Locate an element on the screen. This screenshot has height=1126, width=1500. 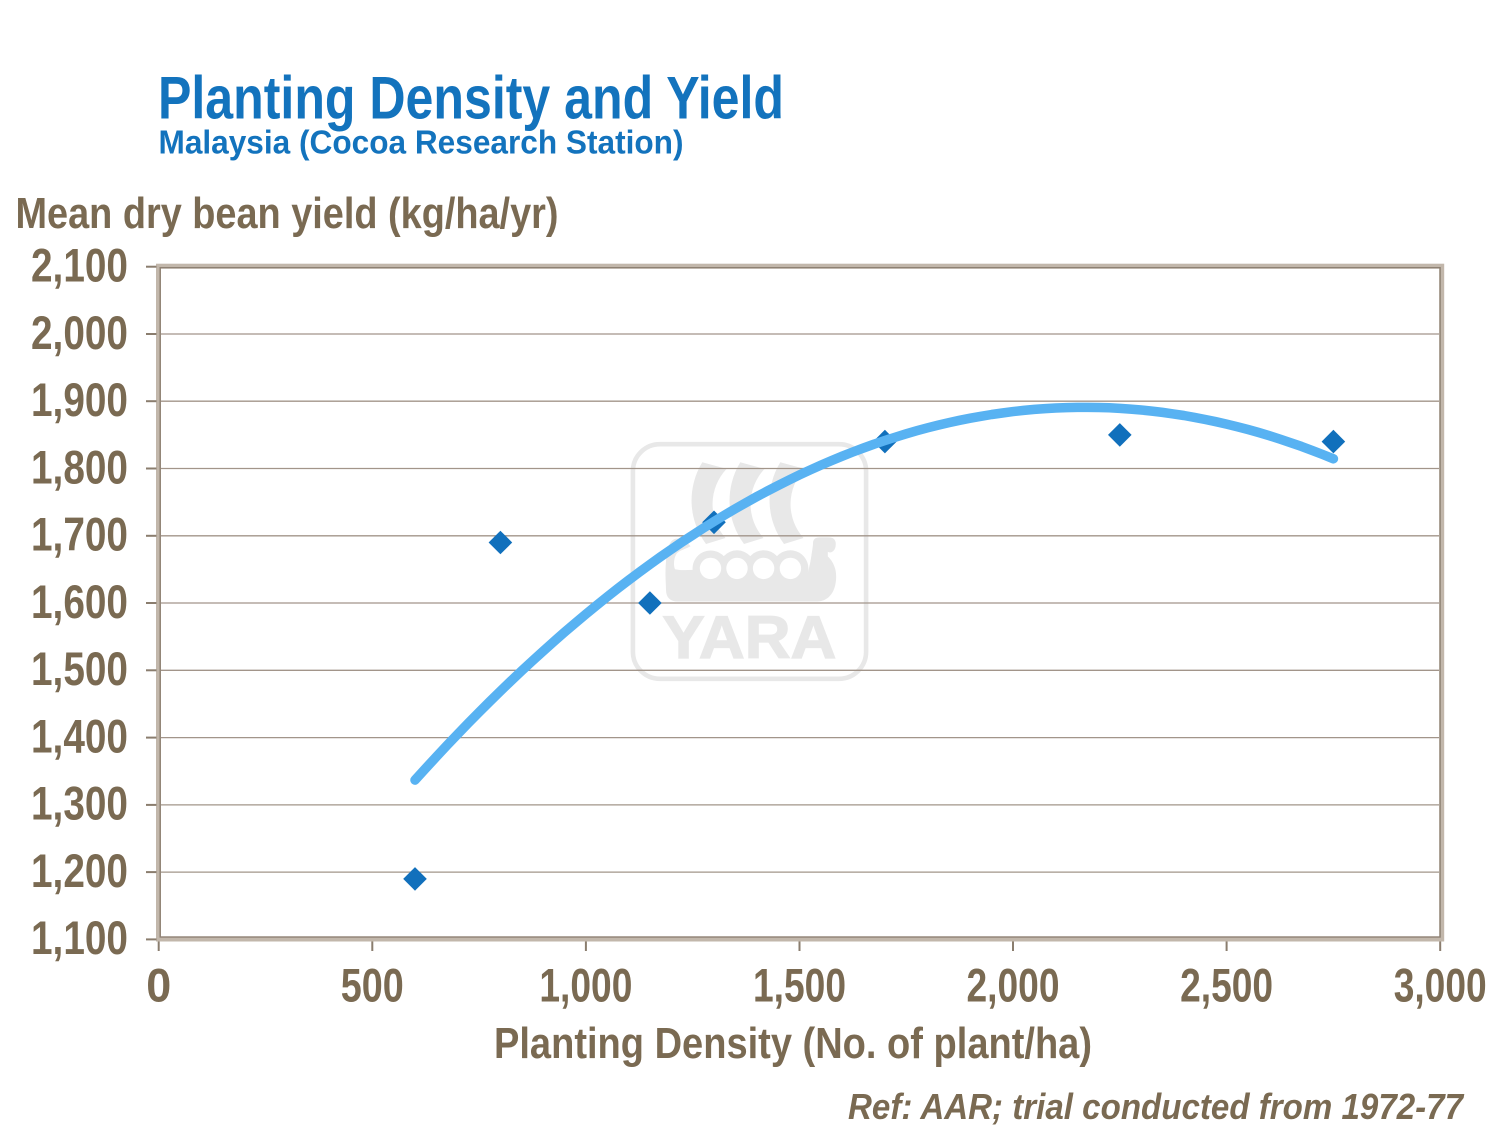
svg-text: 1,900 is located at coordinates (79, 400).